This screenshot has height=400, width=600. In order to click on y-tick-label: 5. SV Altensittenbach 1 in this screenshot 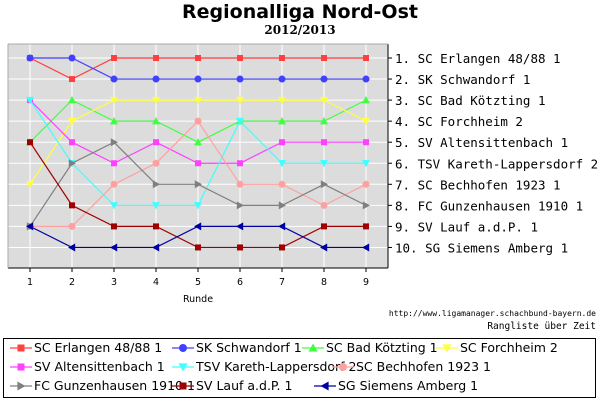, I will do `click(481, 142)`.